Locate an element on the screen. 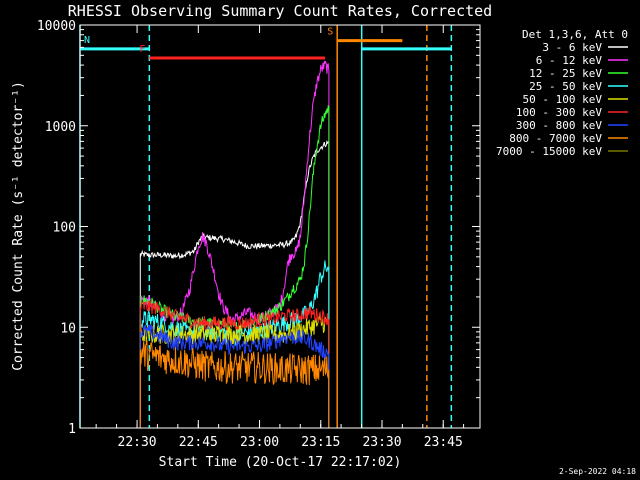  legend-entry-label: 7000 - 15000 keV is located at coordinates (549, 151).